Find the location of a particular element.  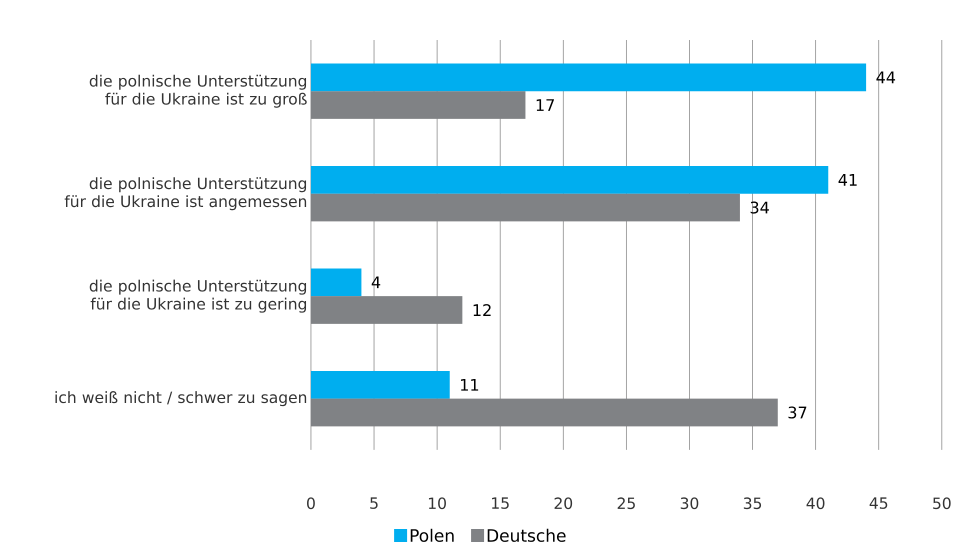

data-label: 37 is located at coordinates (797, 412).